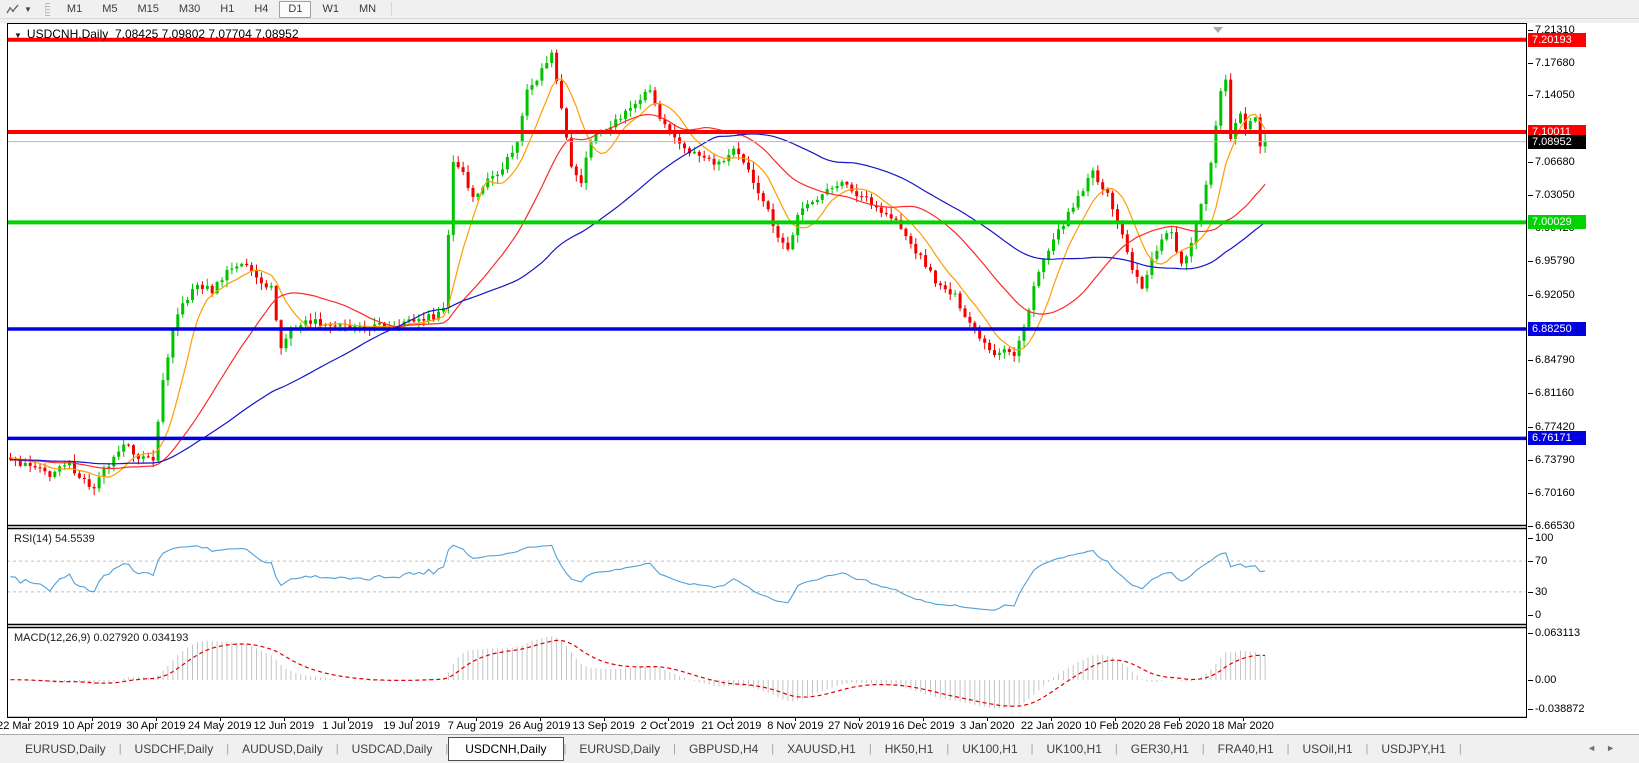 The image size is (1639, 763). What do you see at coordinates (148, 8) in the screenshot?
I see `timeframe-button-m15: M15` at bounding box center [148, 8].